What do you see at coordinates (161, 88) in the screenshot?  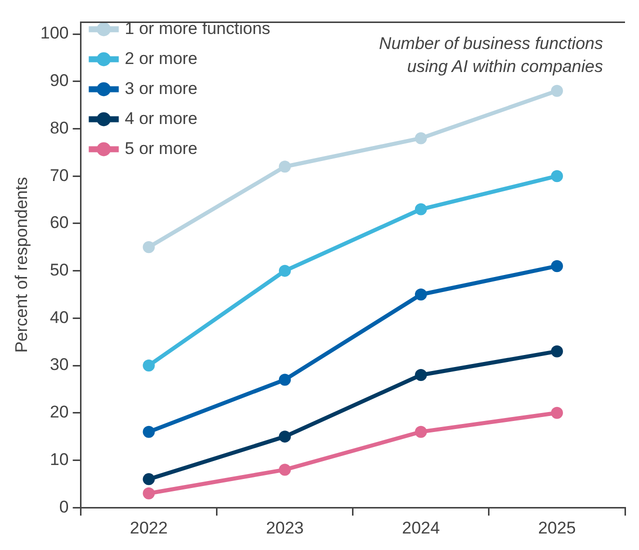 I see `legend-label: 3 or more` at bounding box center [161, 88].